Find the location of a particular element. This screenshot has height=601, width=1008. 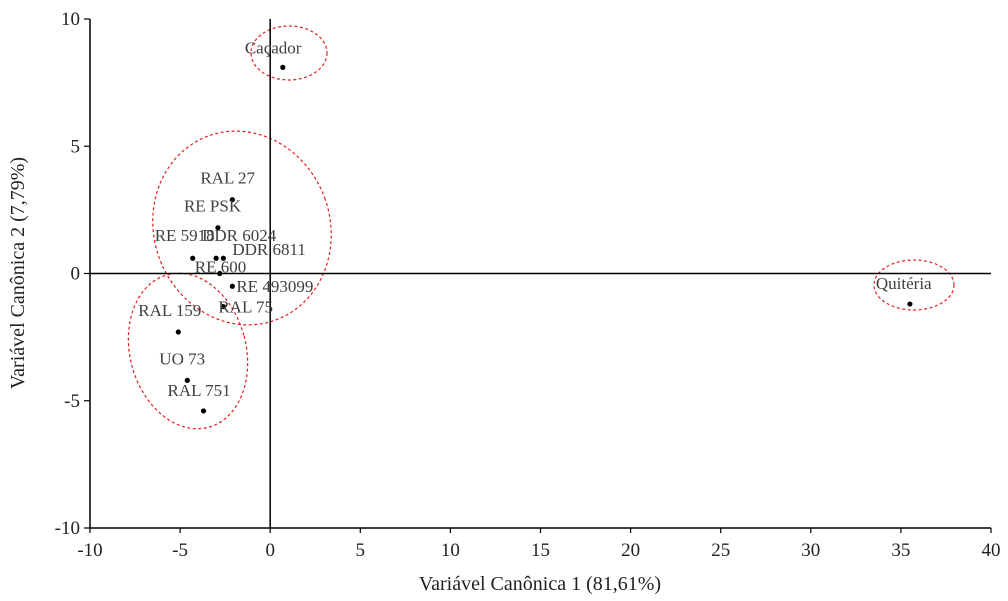

x-ticks: -10 -5 0 5 10 15 20 25 30 35 40 is located at coordinates (539, 544).